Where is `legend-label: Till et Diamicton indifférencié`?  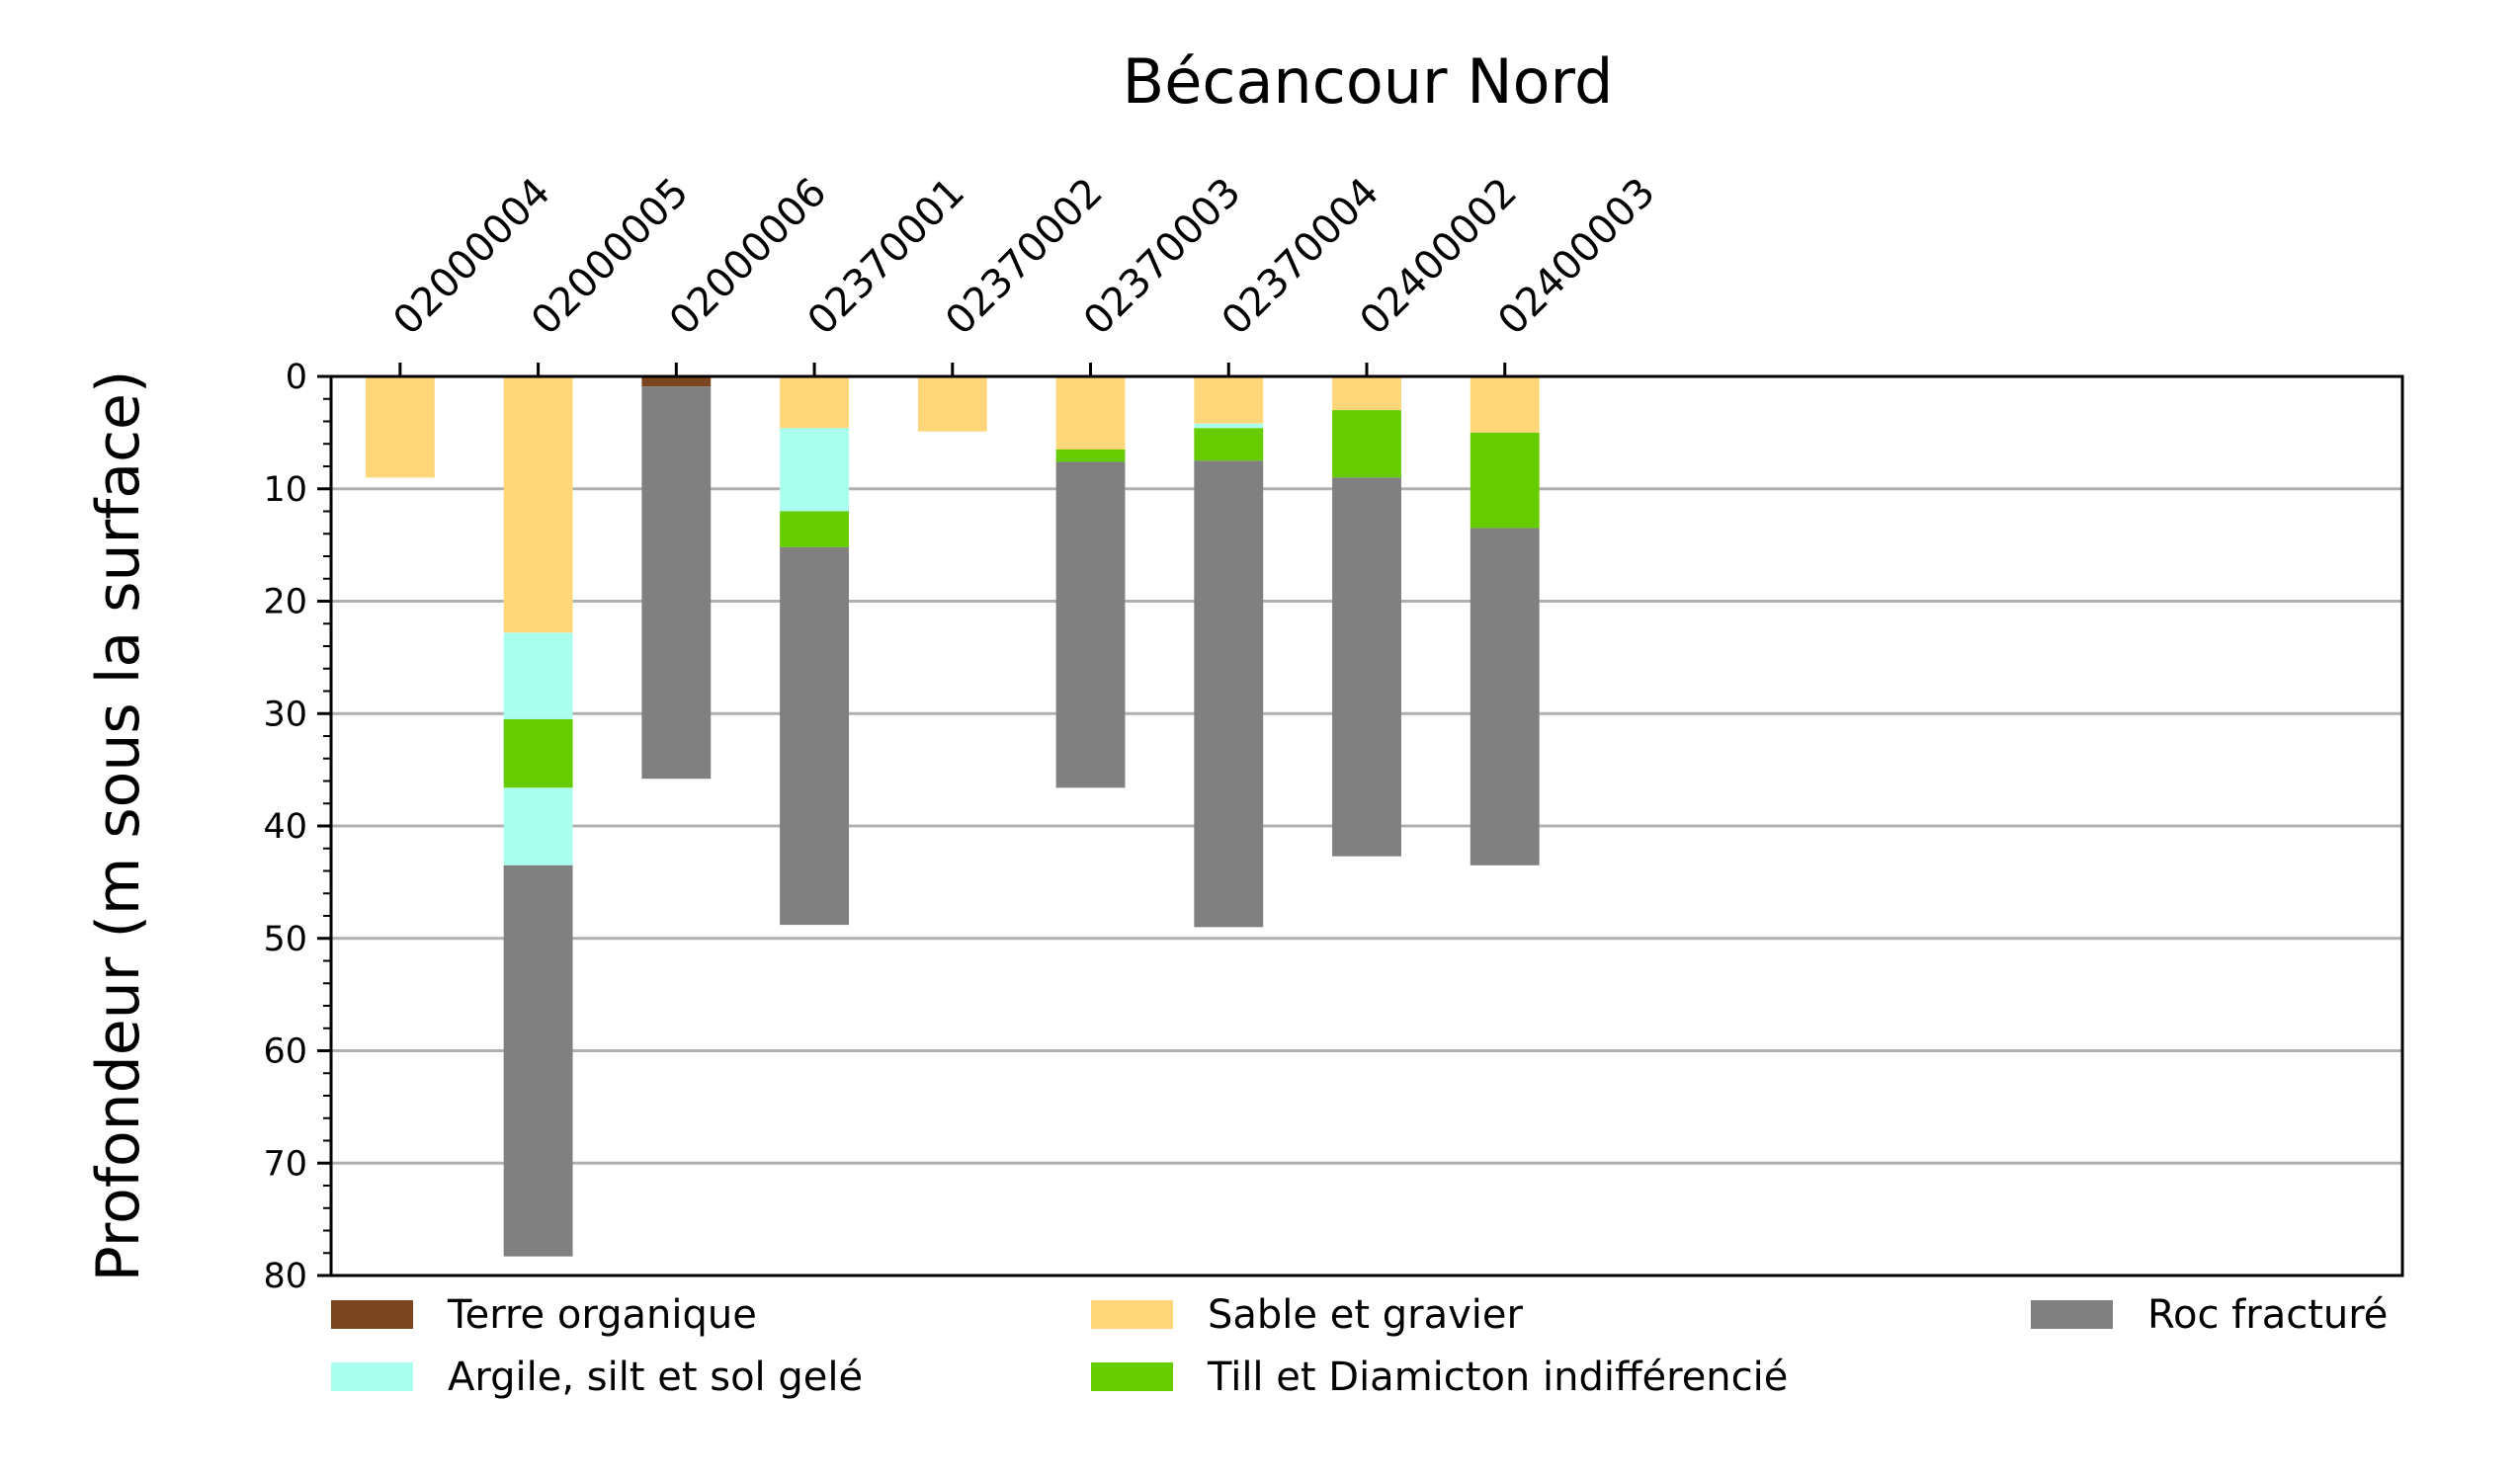
legend-label: Till et Diamicton indifférencié is located at coordinates (1497, 1377).